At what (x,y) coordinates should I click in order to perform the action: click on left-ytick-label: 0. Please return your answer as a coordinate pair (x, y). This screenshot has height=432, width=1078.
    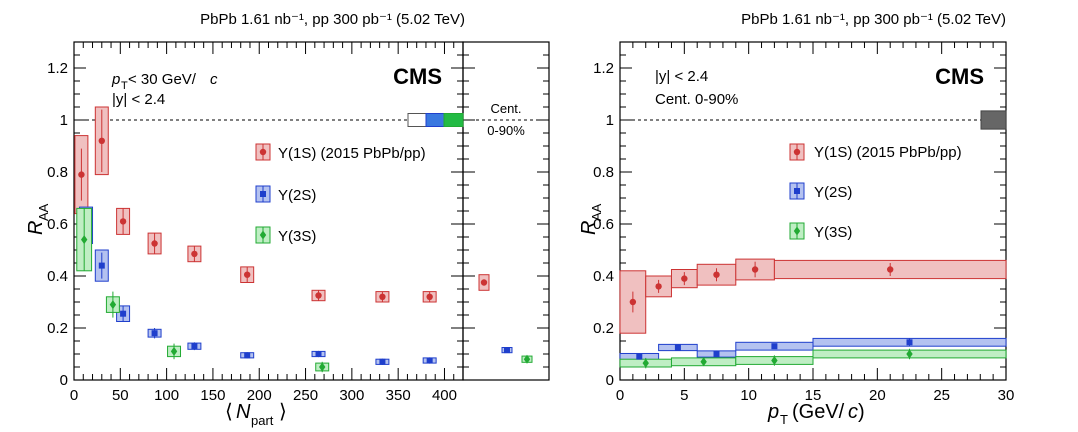
    Looking at the image, I should click on (64, 380).